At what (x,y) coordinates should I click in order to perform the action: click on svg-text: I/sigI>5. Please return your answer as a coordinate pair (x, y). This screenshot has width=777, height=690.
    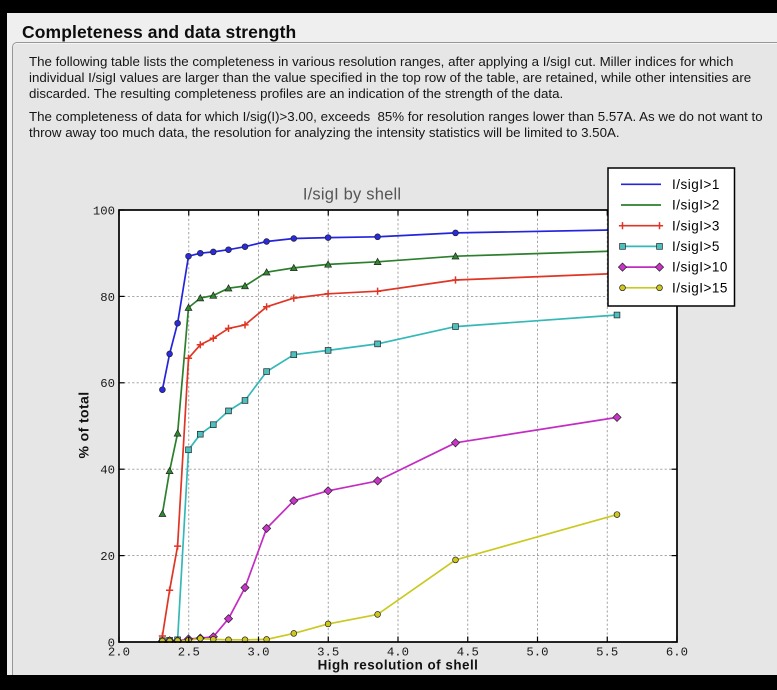
    Looking at the image, I should click on (696, 246).